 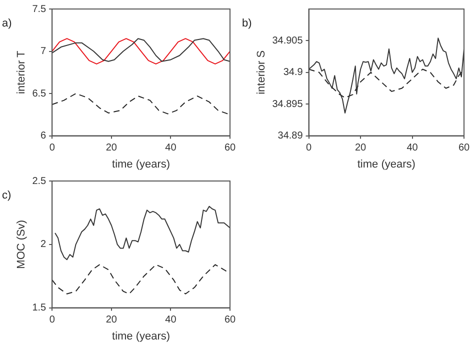 I want to click on y-tick-label: 2, so click(x=43, y=244).